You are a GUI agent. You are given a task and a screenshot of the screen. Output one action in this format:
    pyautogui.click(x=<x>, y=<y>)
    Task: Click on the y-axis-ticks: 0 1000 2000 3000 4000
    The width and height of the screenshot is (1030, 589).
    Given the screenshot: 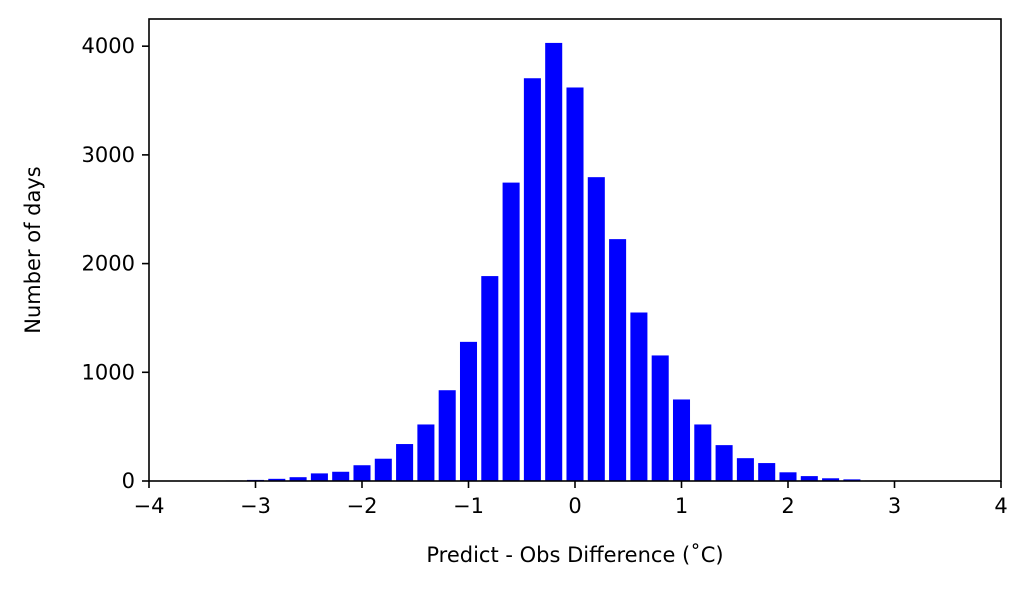 What is the action you would take?
    pyautogui.click(x=115, y=263)
    